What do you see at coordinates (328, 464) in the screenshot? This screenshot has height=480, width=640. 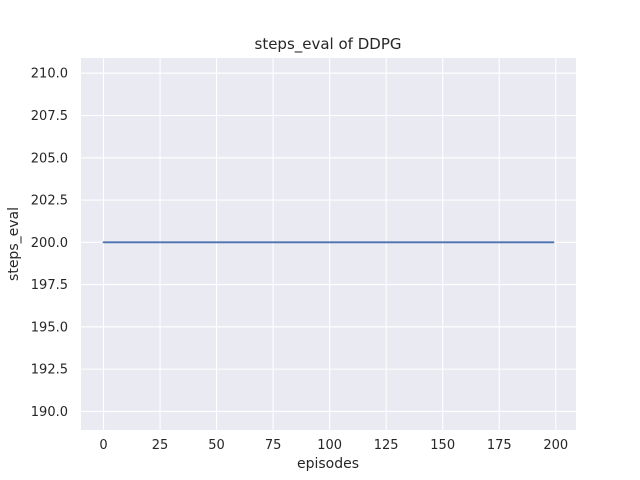 I see `x-axis-label: episodes` at bounding box center [328, 464].